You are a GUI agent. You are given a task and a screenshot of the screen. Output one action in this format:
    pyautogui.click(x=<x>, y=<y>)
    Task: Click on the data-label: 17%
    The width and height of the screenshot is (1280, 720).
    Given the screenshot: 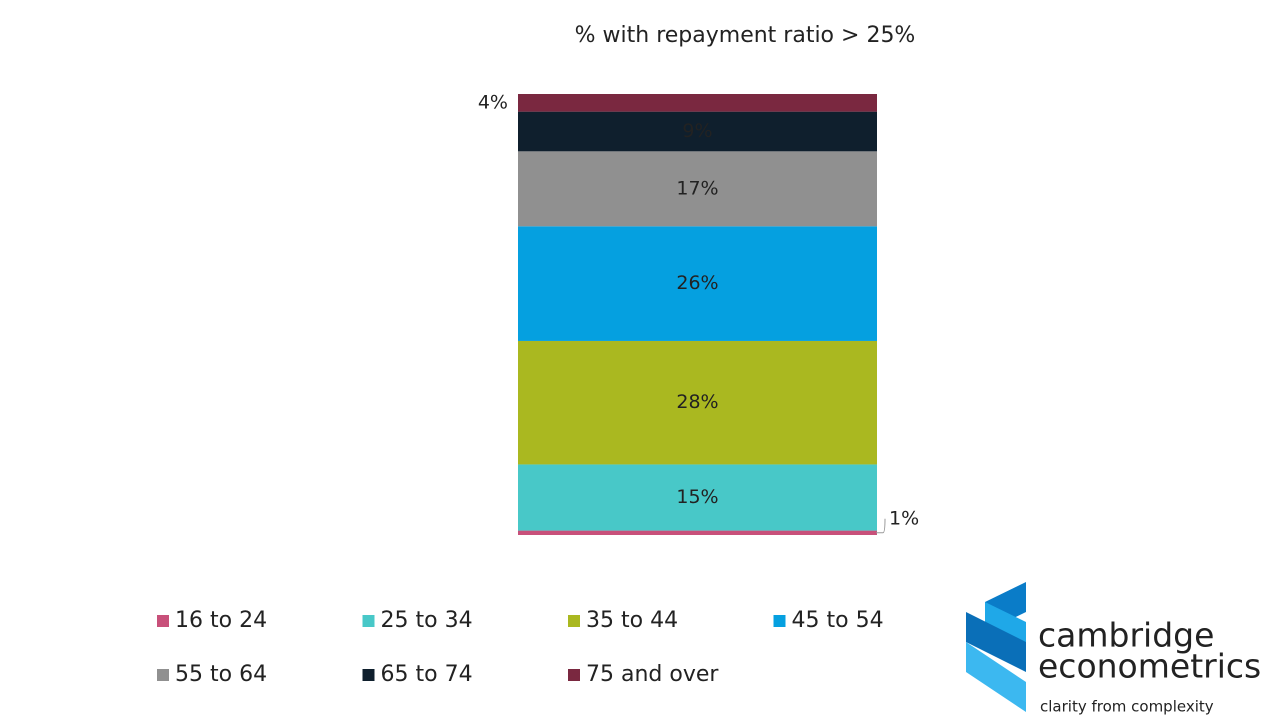 What is the action you would take?
    pyautogui.click(x=697, y=188)
    